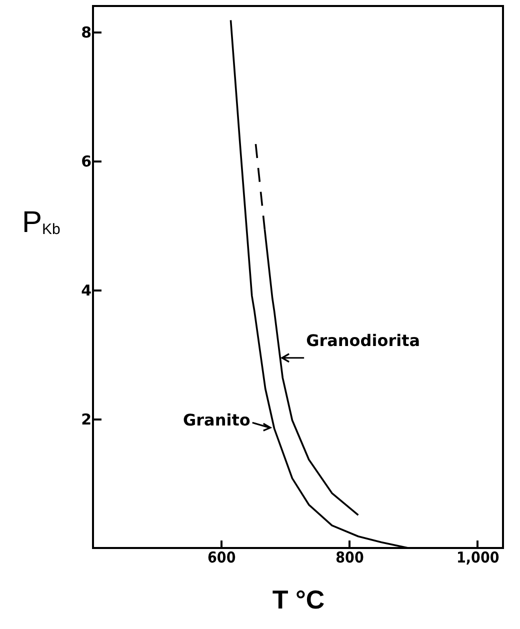 This screenshot has width=520, height=629. What do you see at coordinates (222, 557) in the screenshot?
I see `x-tick-label: 600` at bounding box center [222, 557].